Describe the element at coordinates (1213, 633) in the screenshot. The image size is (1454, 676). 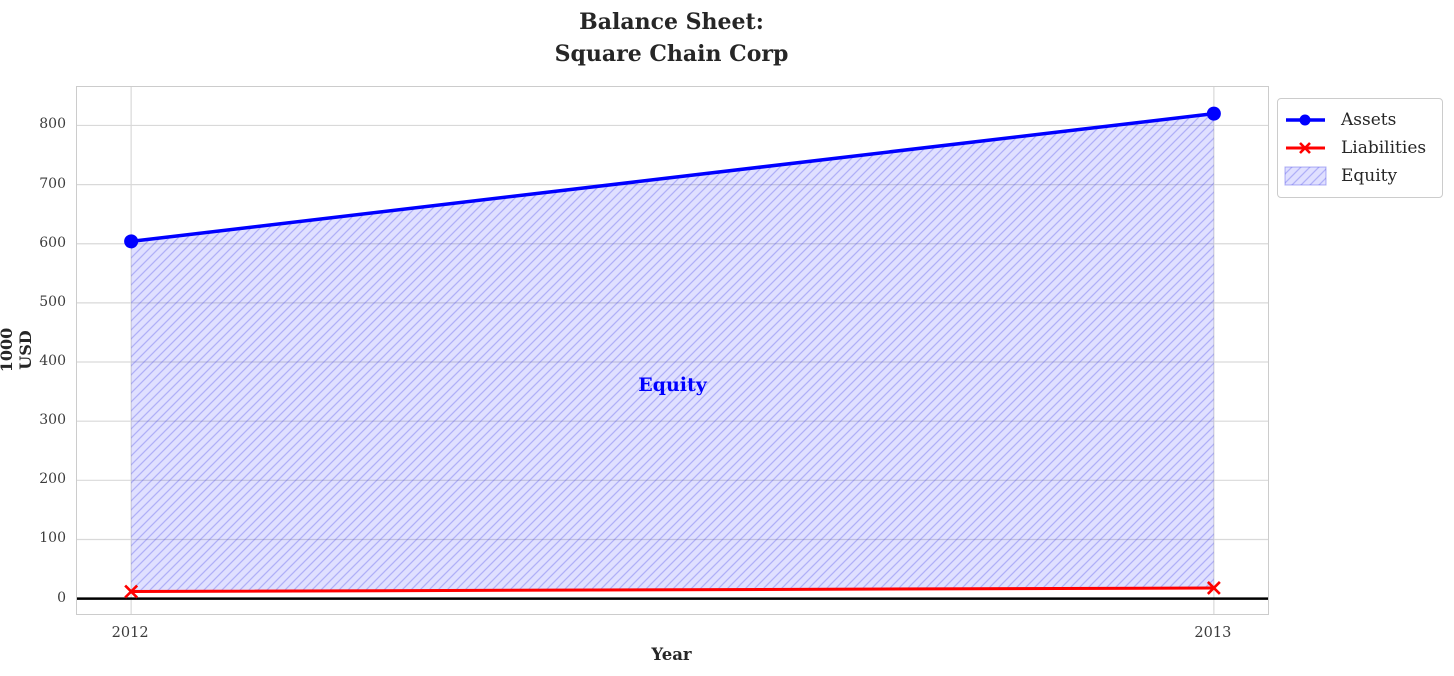
I see `x-tick-label: 2013` at that location.